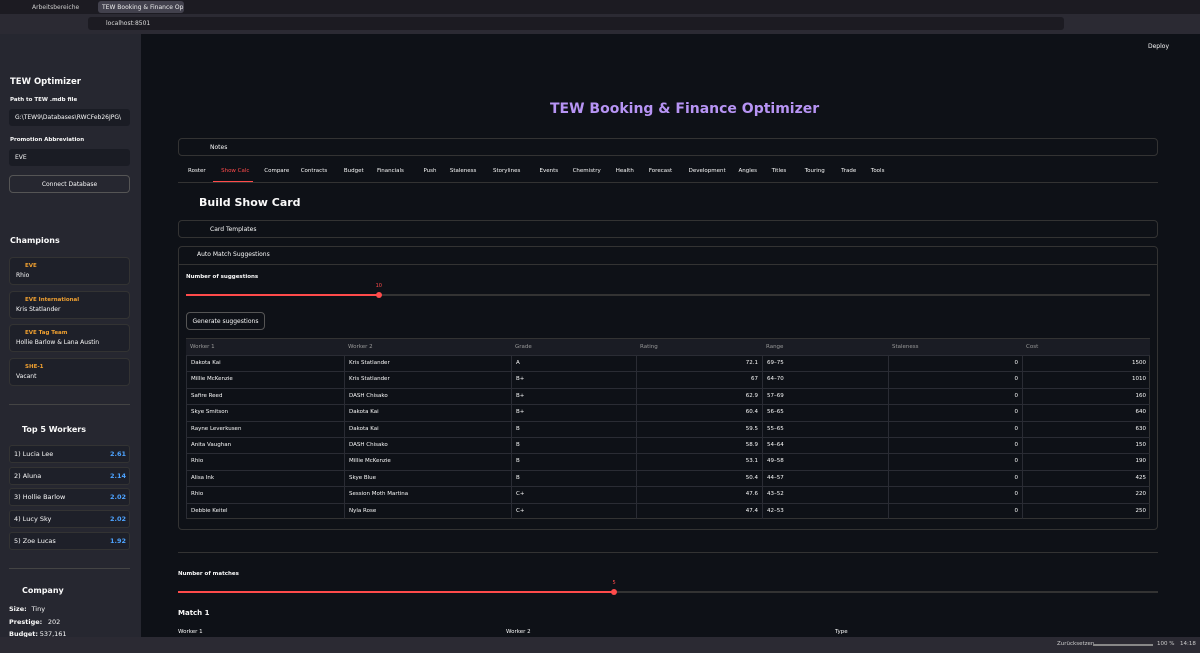  Describe the element at coordinates (69, 404) in the screenshot. I see `divider` at that location.